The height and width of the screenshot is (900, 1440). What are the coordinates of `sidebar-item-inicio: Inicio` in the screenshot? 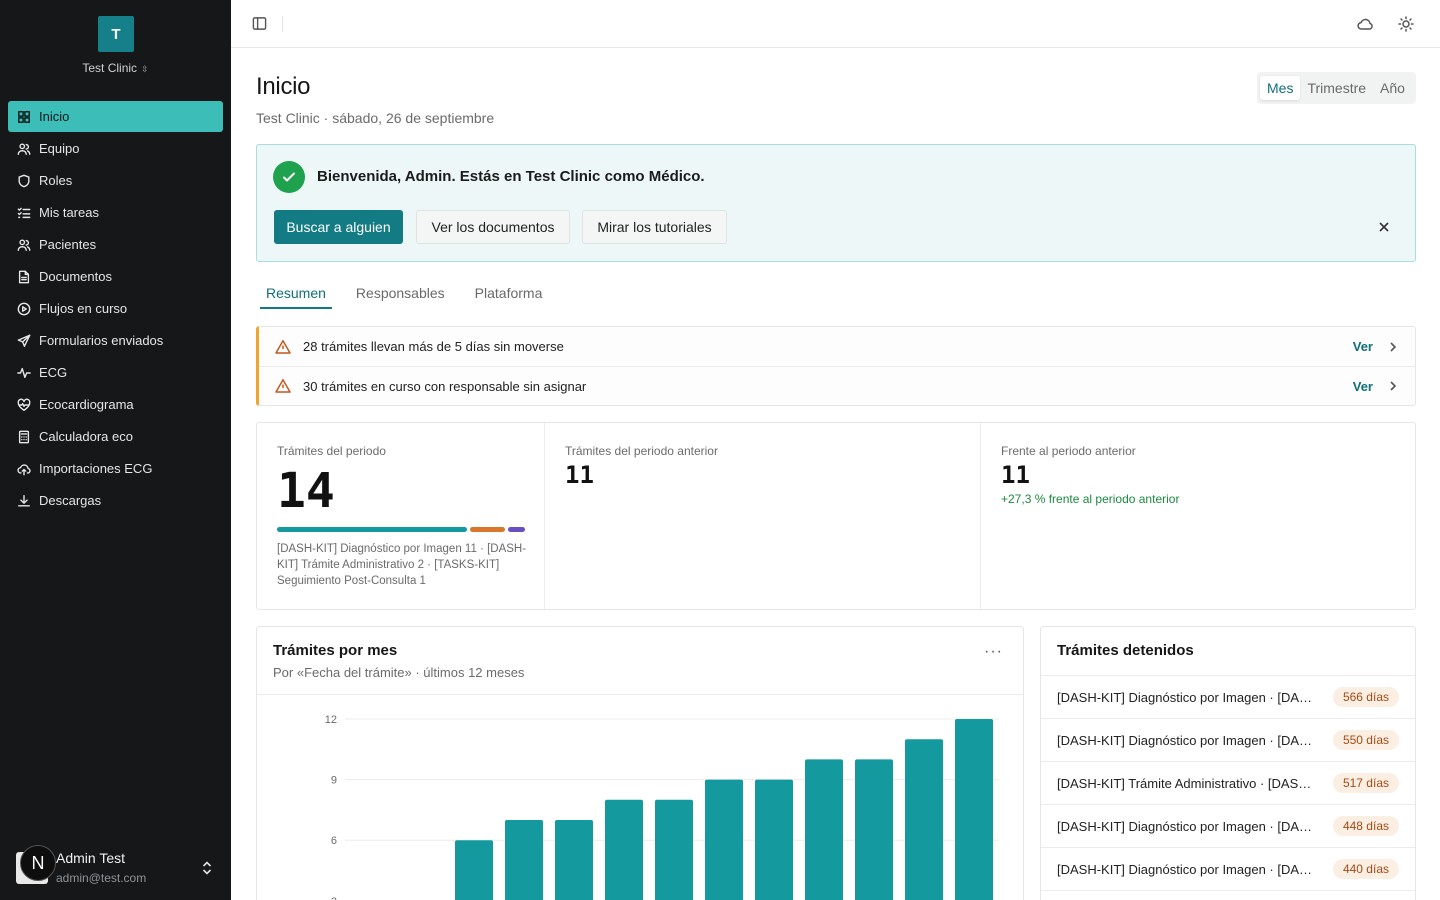 It's located at (115, 116).